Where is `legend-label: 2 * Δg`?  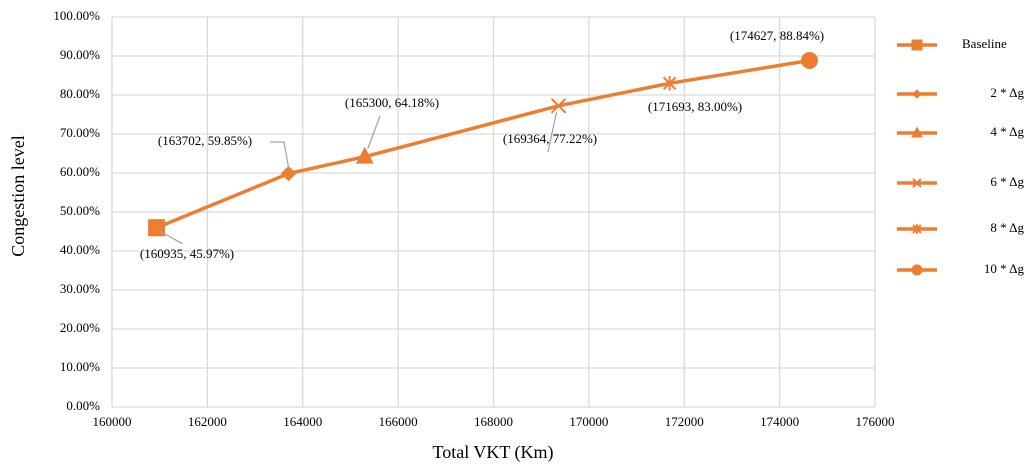 legend-label: 2 * Δg is located at coordinates (1007, 92).